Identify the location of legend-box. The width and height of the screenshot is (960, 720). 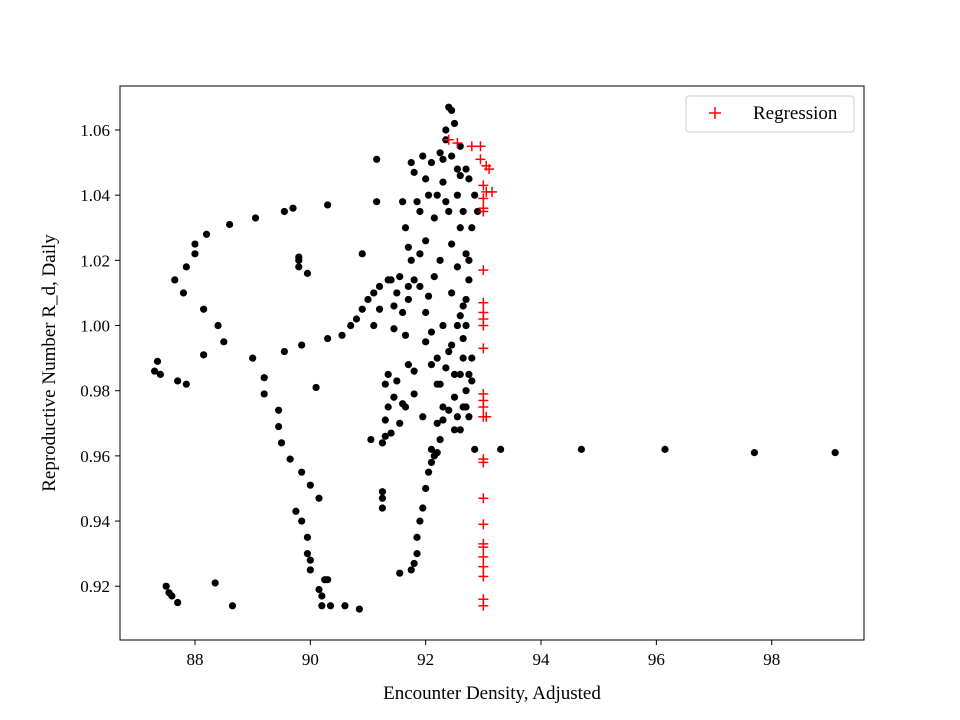
(770, 114).